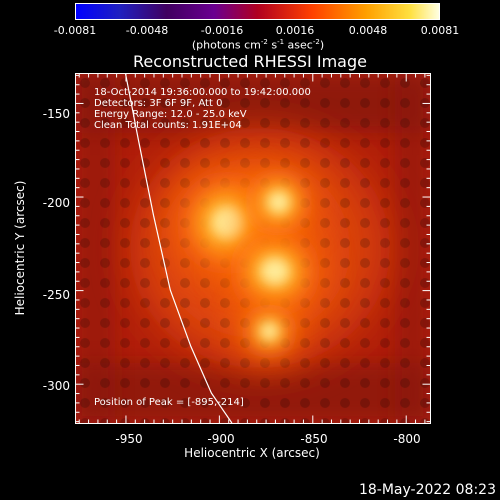 This screenshot has height=500, width=500. I want to click on x-tick-label: -900, so click(221, 439).